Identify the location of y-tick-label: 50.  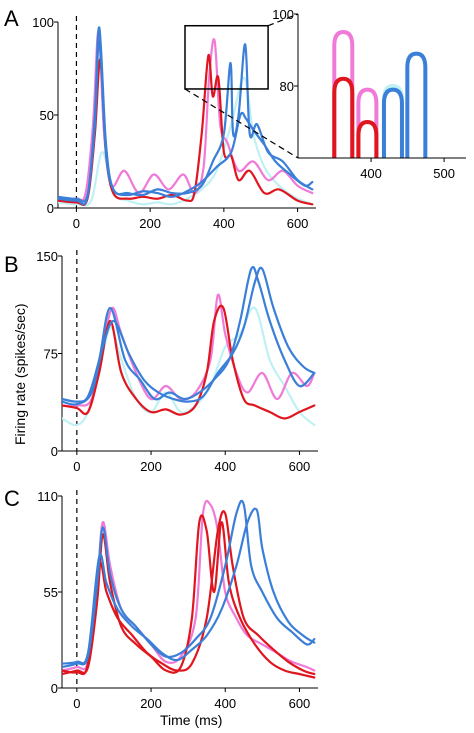
(47, 115).